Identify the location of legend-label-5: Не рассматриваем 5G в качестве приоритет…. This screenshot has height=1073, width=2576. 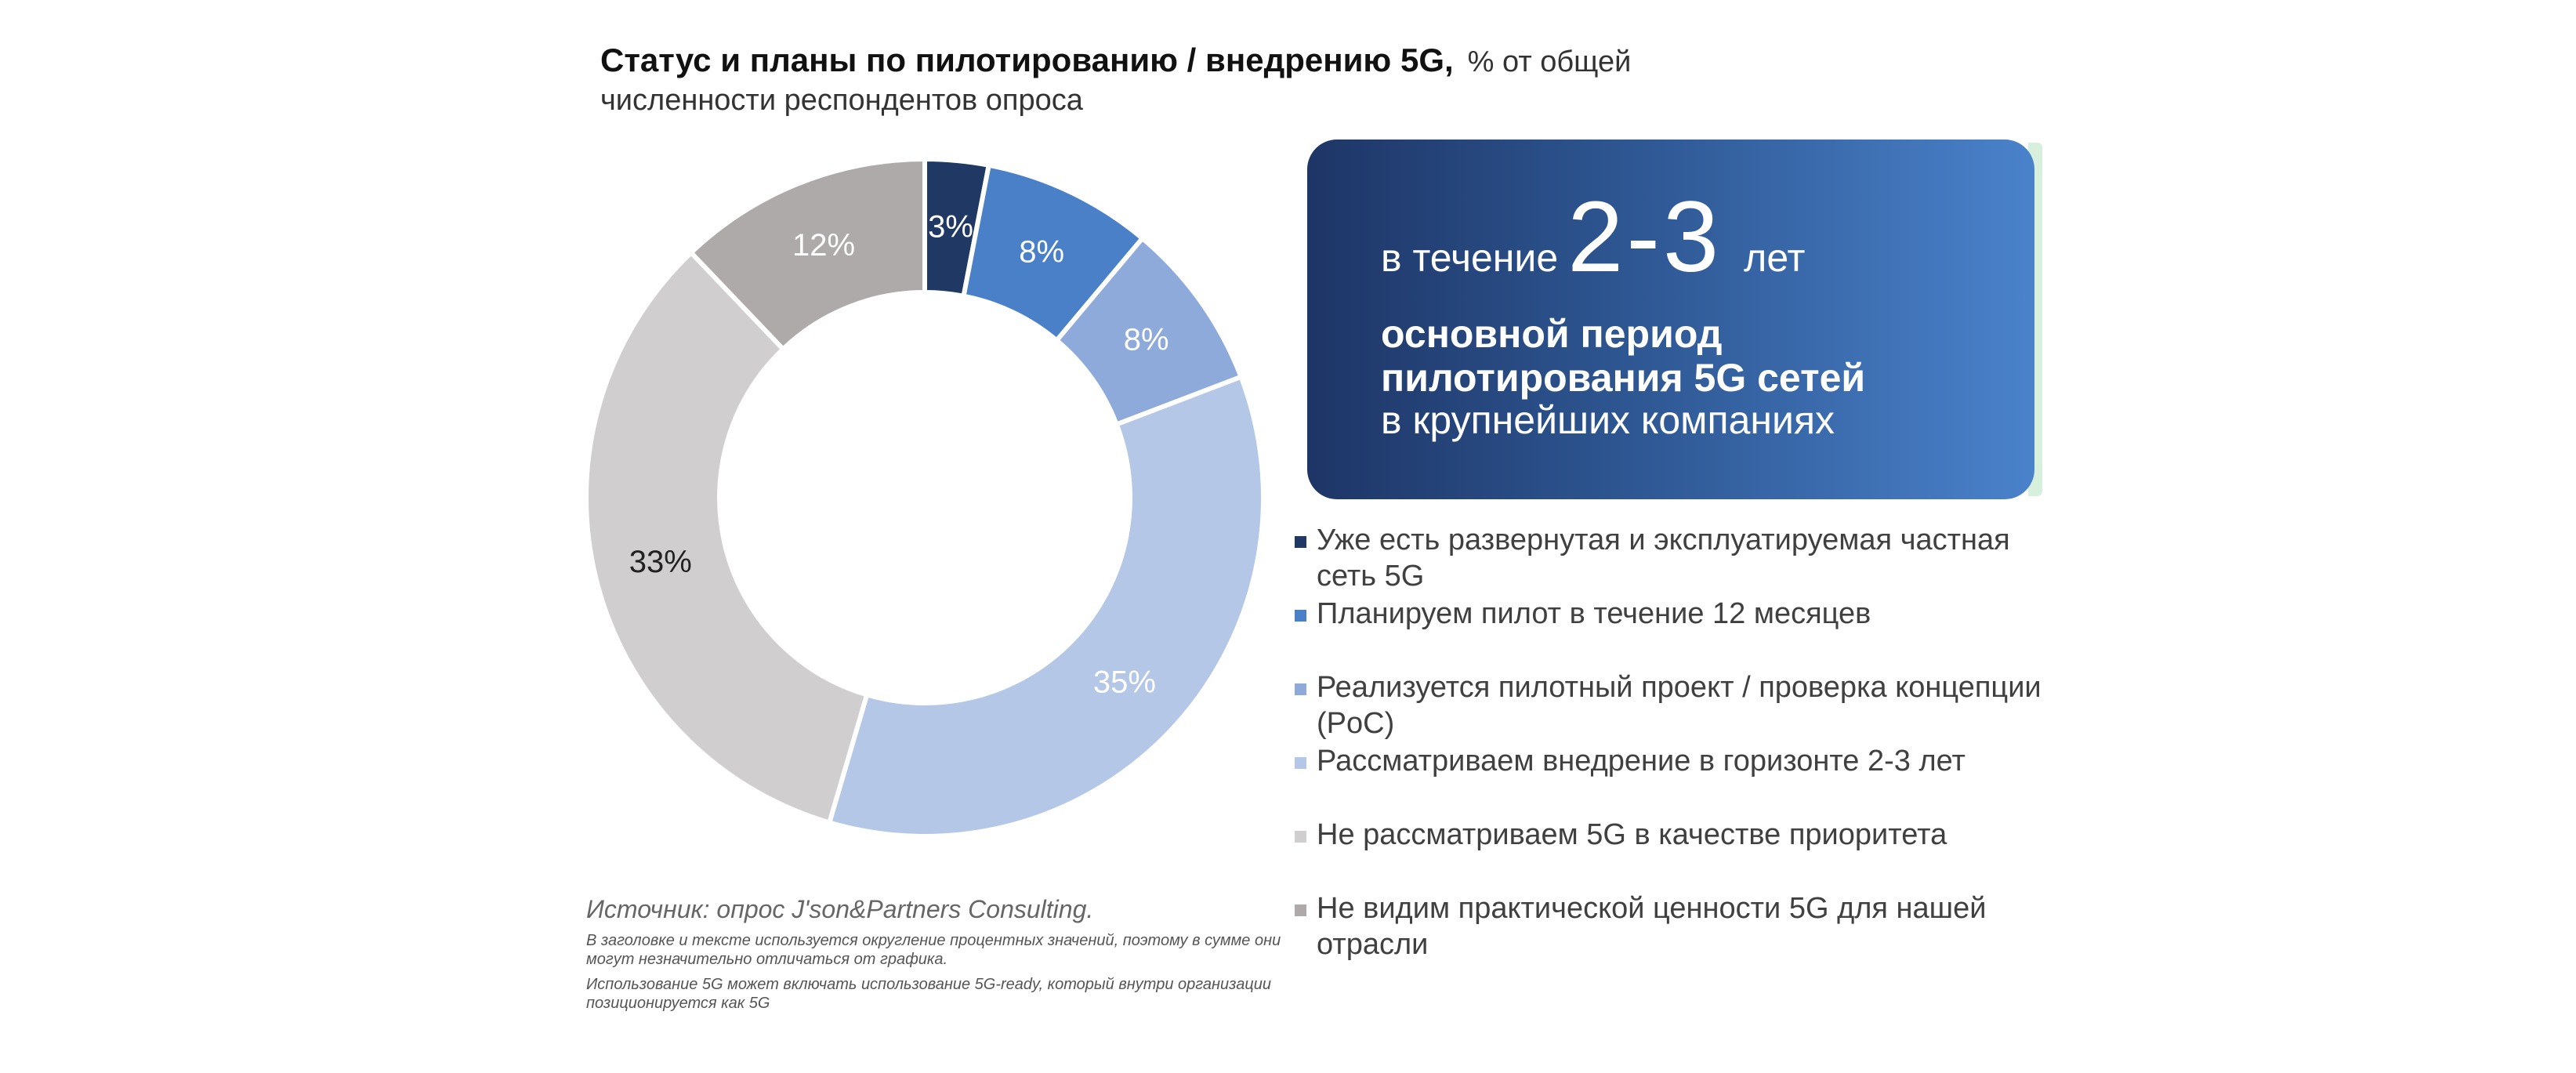
(1632, 834).